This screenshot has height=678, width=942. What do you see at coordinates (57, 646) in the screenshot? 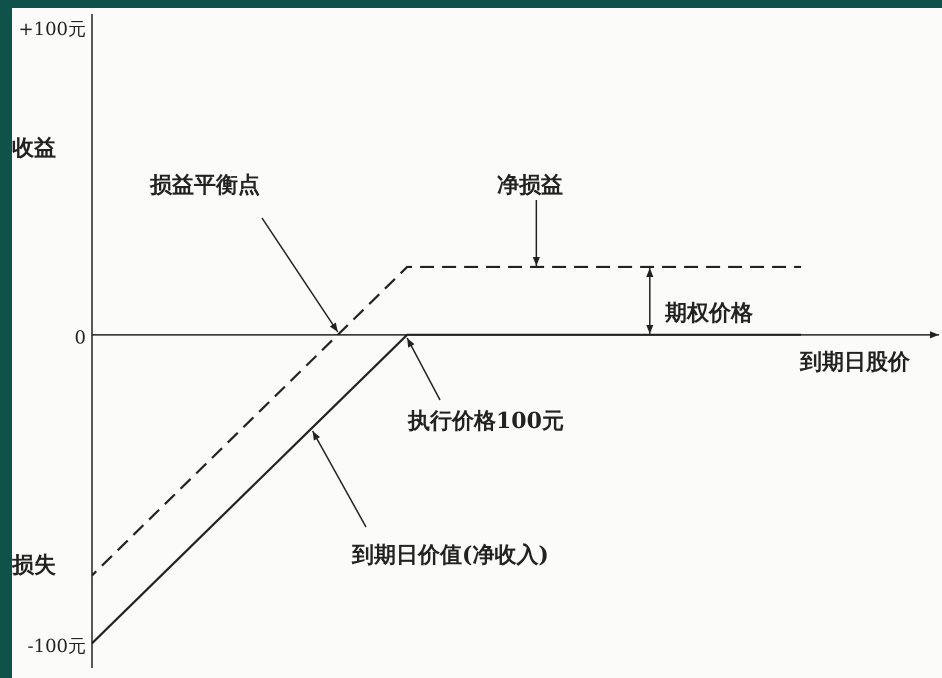
I see `y-tick-label: -100元` at bounding box center [57, 646].